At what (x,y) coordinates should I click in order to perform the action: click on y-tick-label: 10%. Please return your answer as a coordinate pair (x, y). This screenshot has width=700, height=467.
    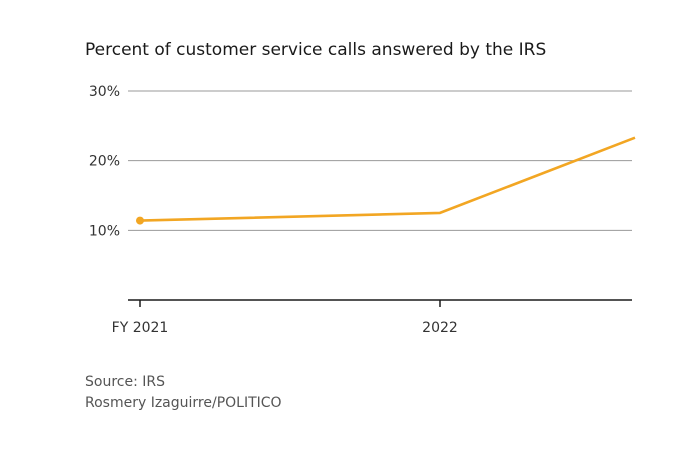
    Looking at the image, I should click on (104, 231).